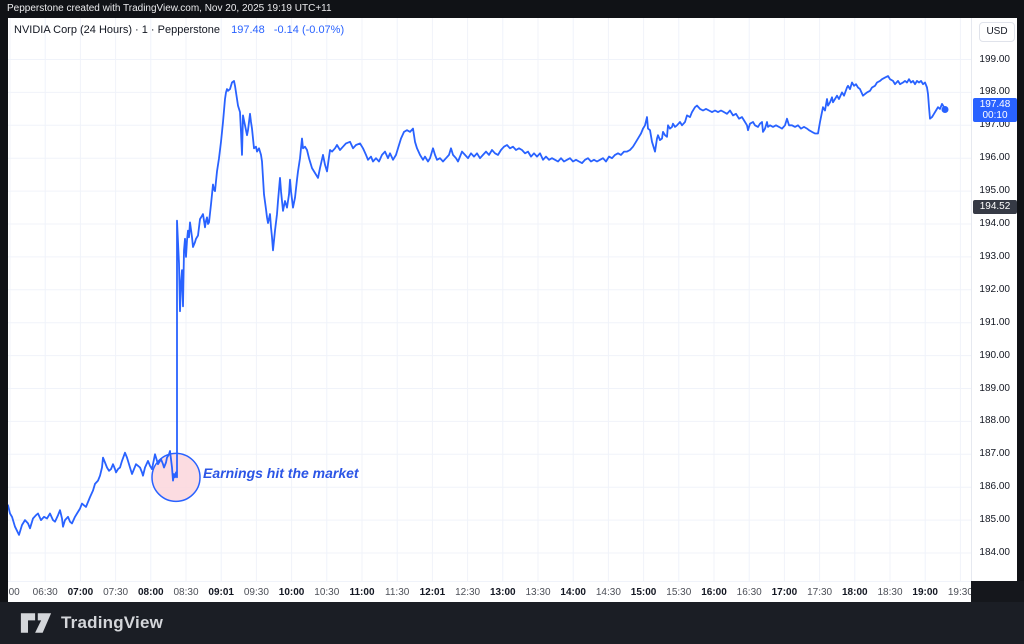 The height and width of the screenshot is (644, 1024). Describe the element at coordinates (151, 592) in the screenshot. I see `time-tick-label: 08:00` at that location.